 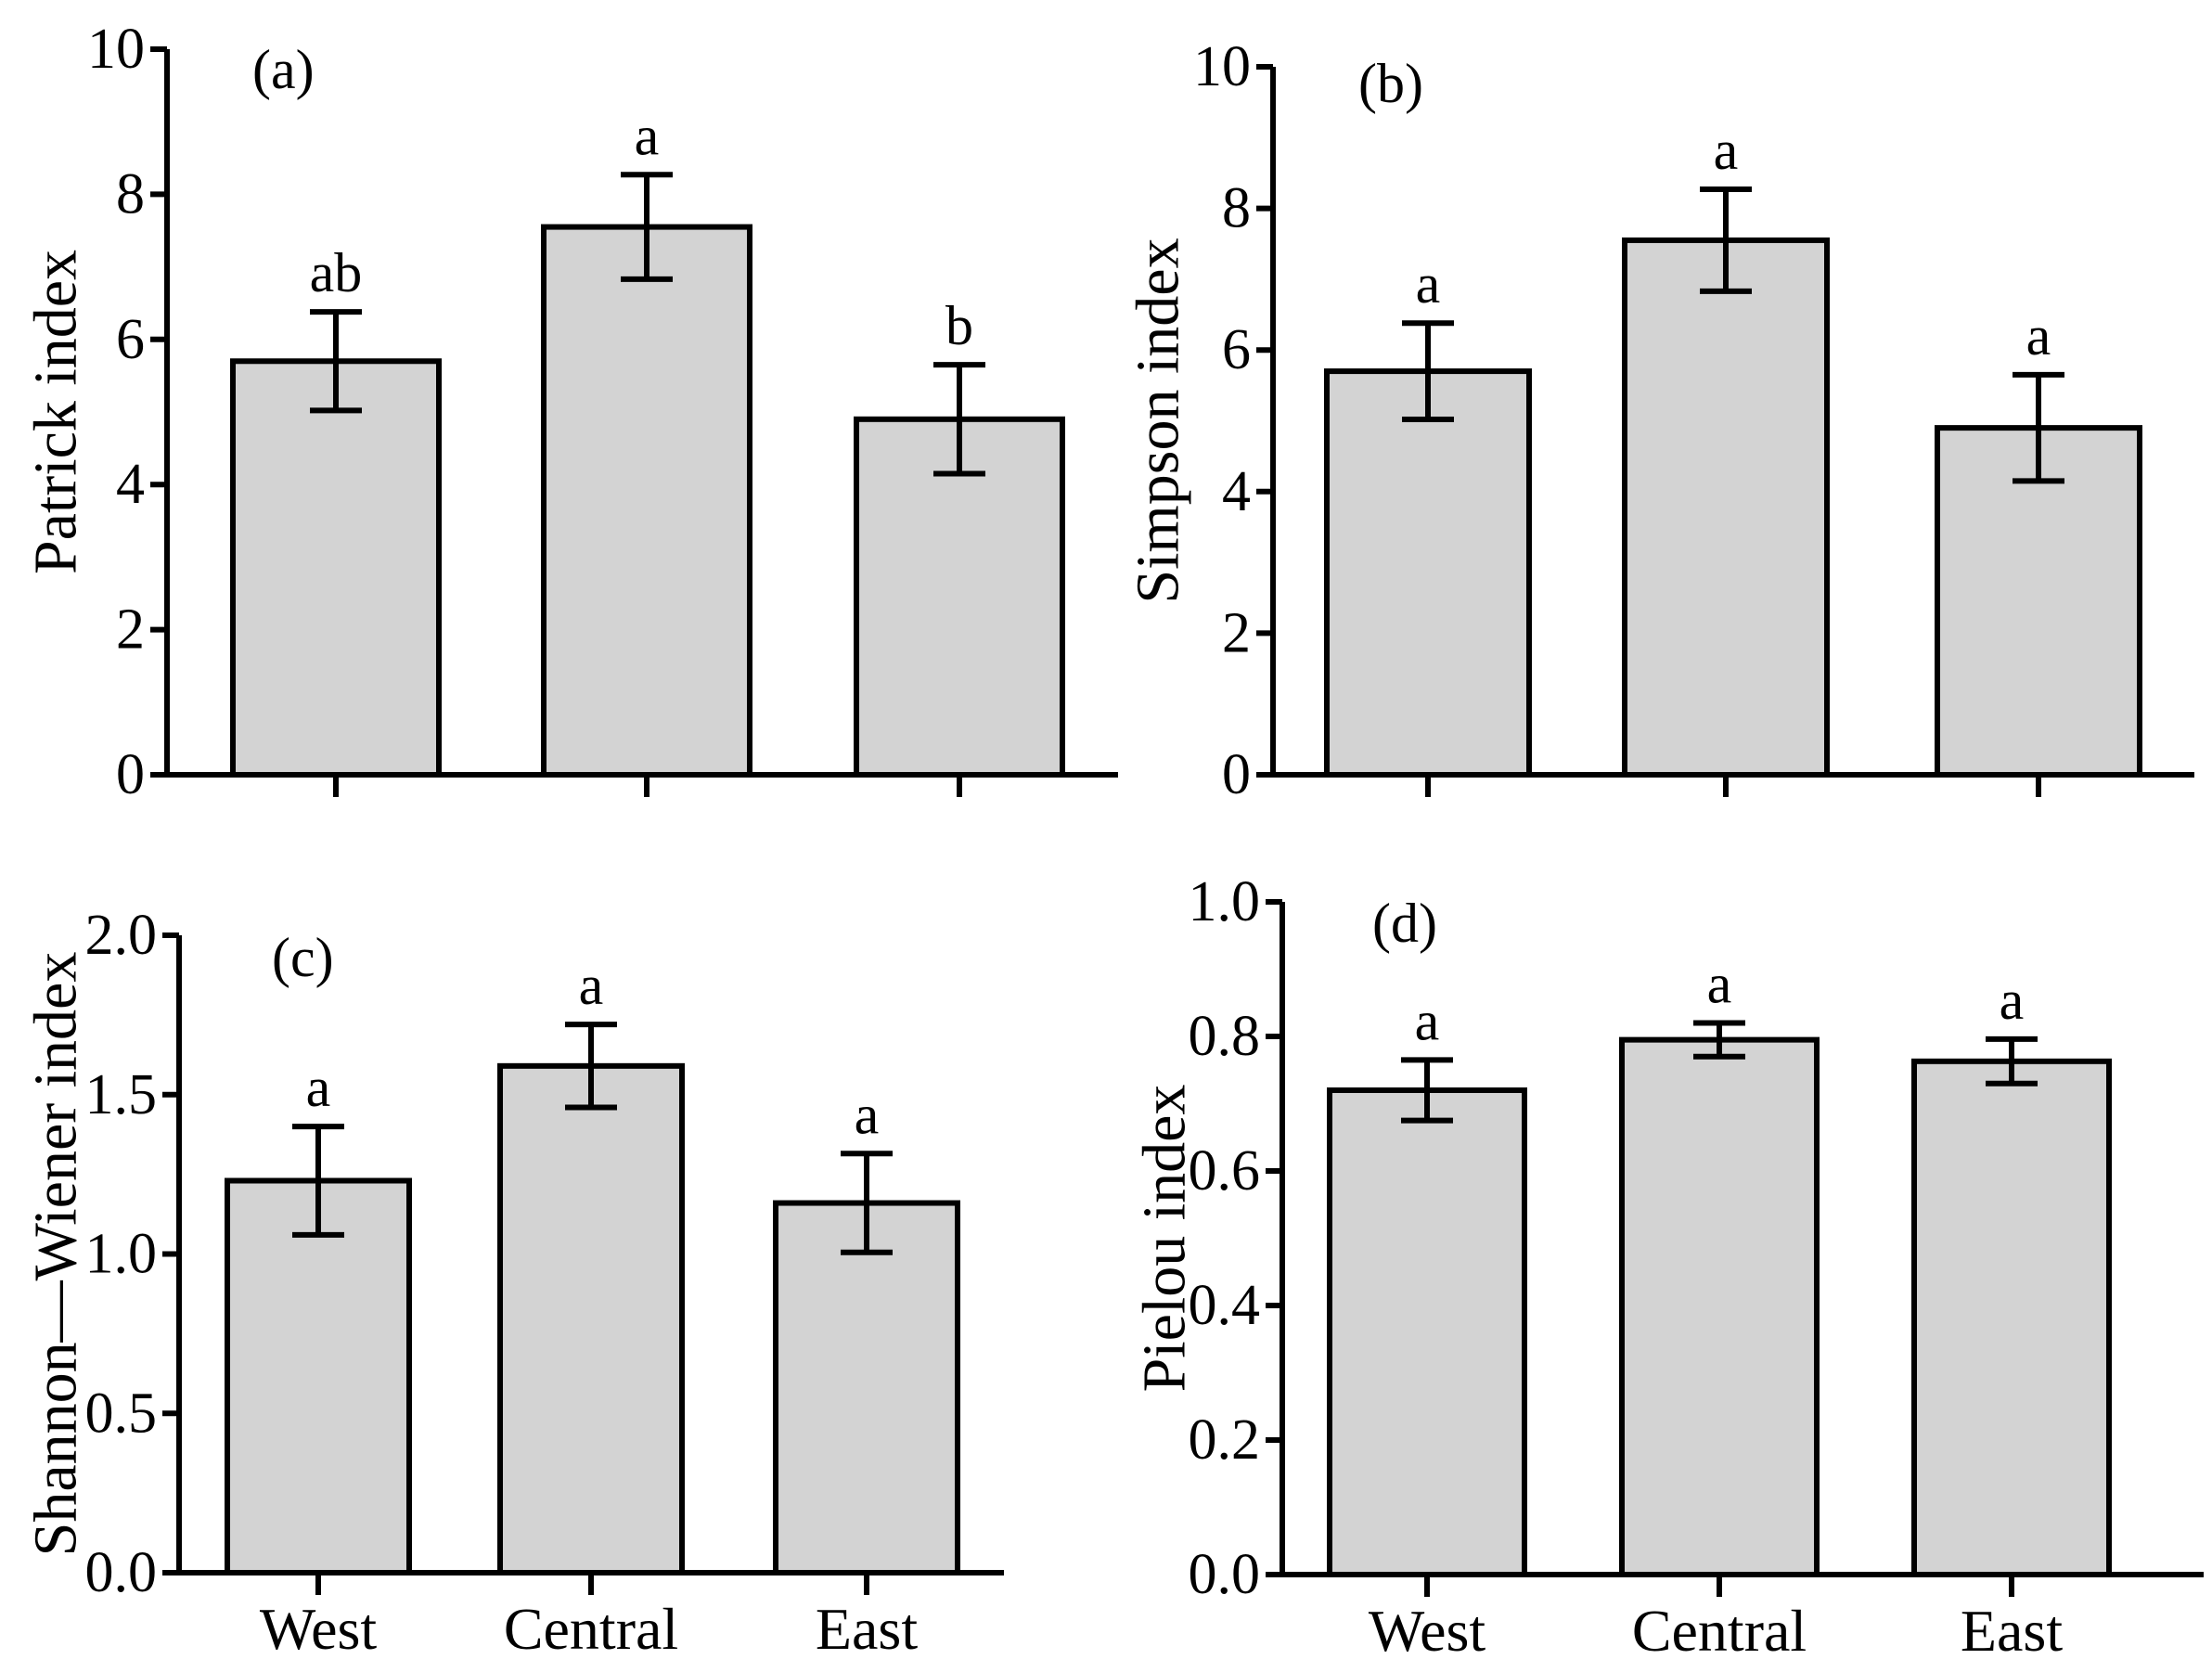 What do you see at coordinates (1390, 84) in the screenshot?
I see `panel-label: (b)` at bounding box center [1390, 84].